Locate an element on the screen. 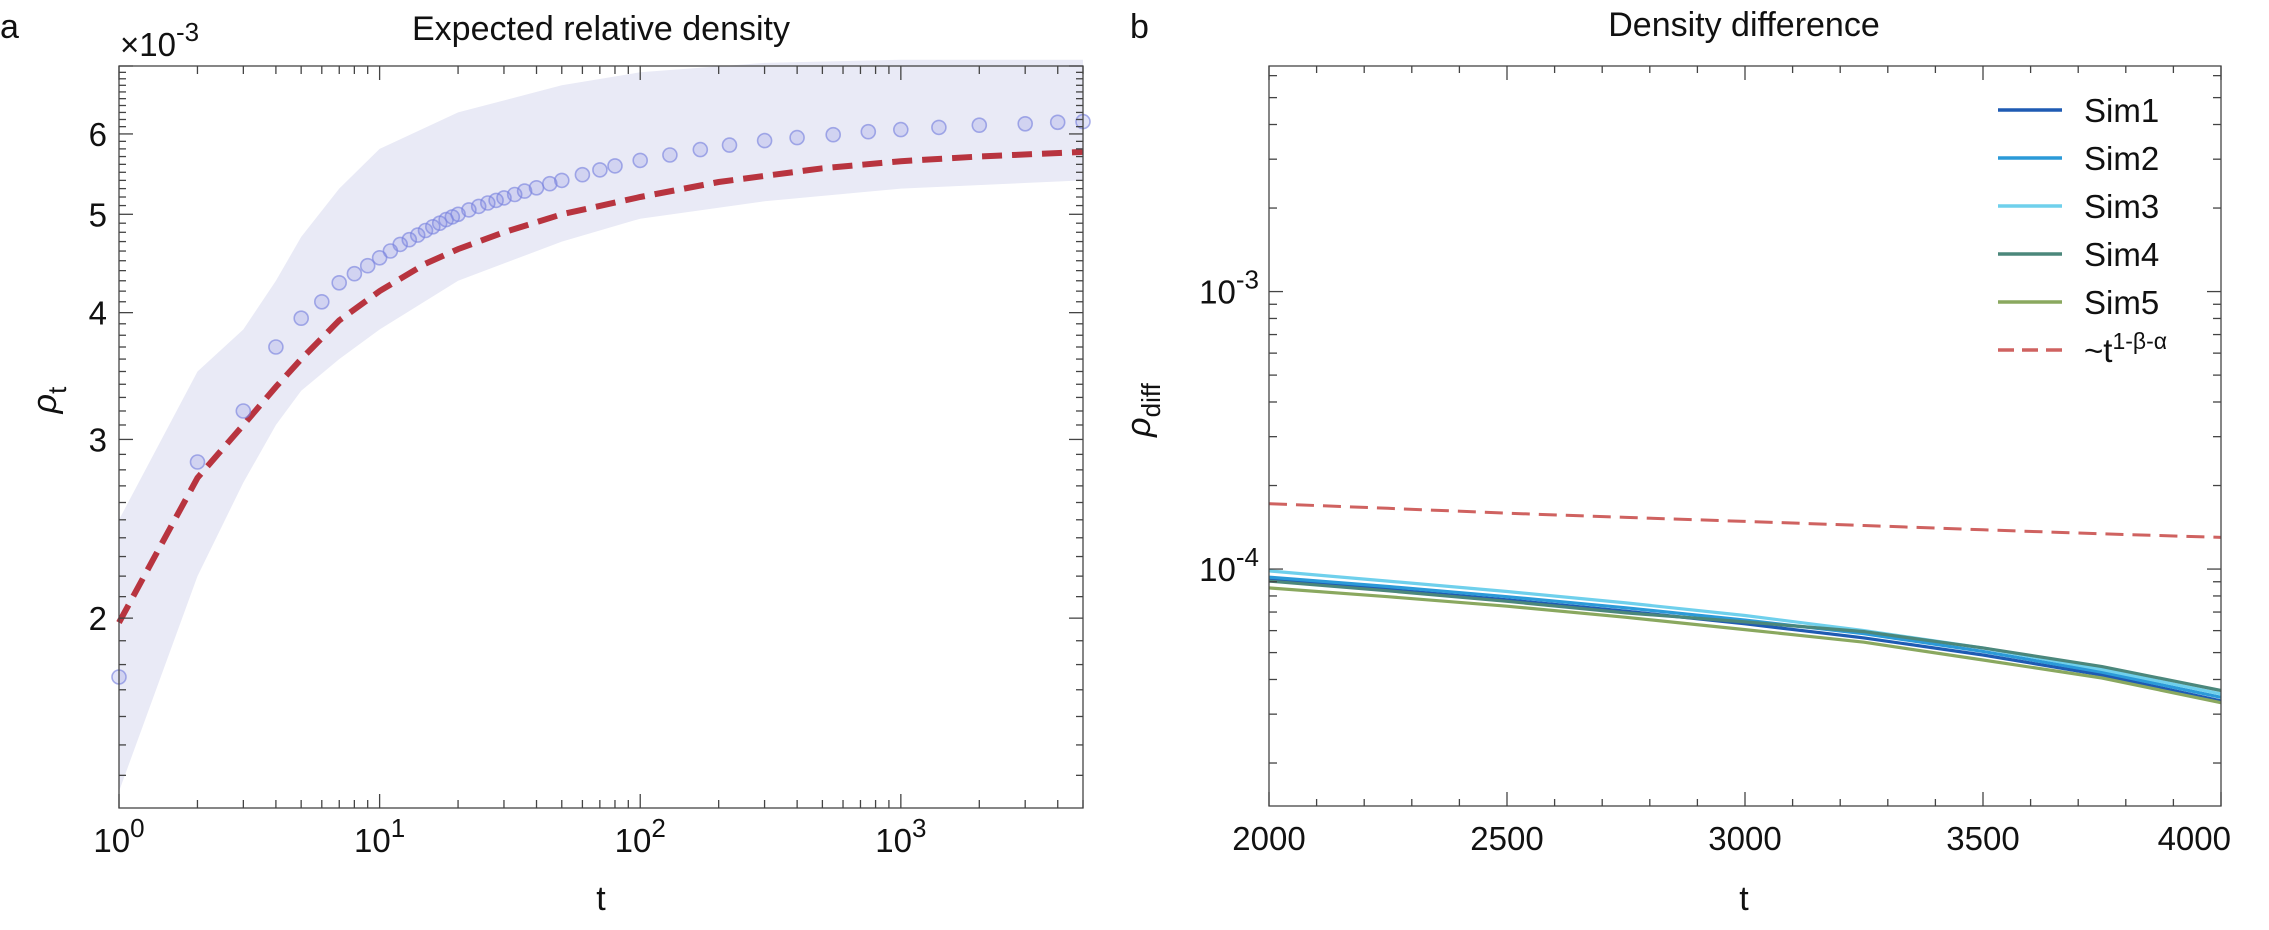 The image size is (2269, 930). legend-label-sim3: Sim3 is located at coordinates (2121, 206).